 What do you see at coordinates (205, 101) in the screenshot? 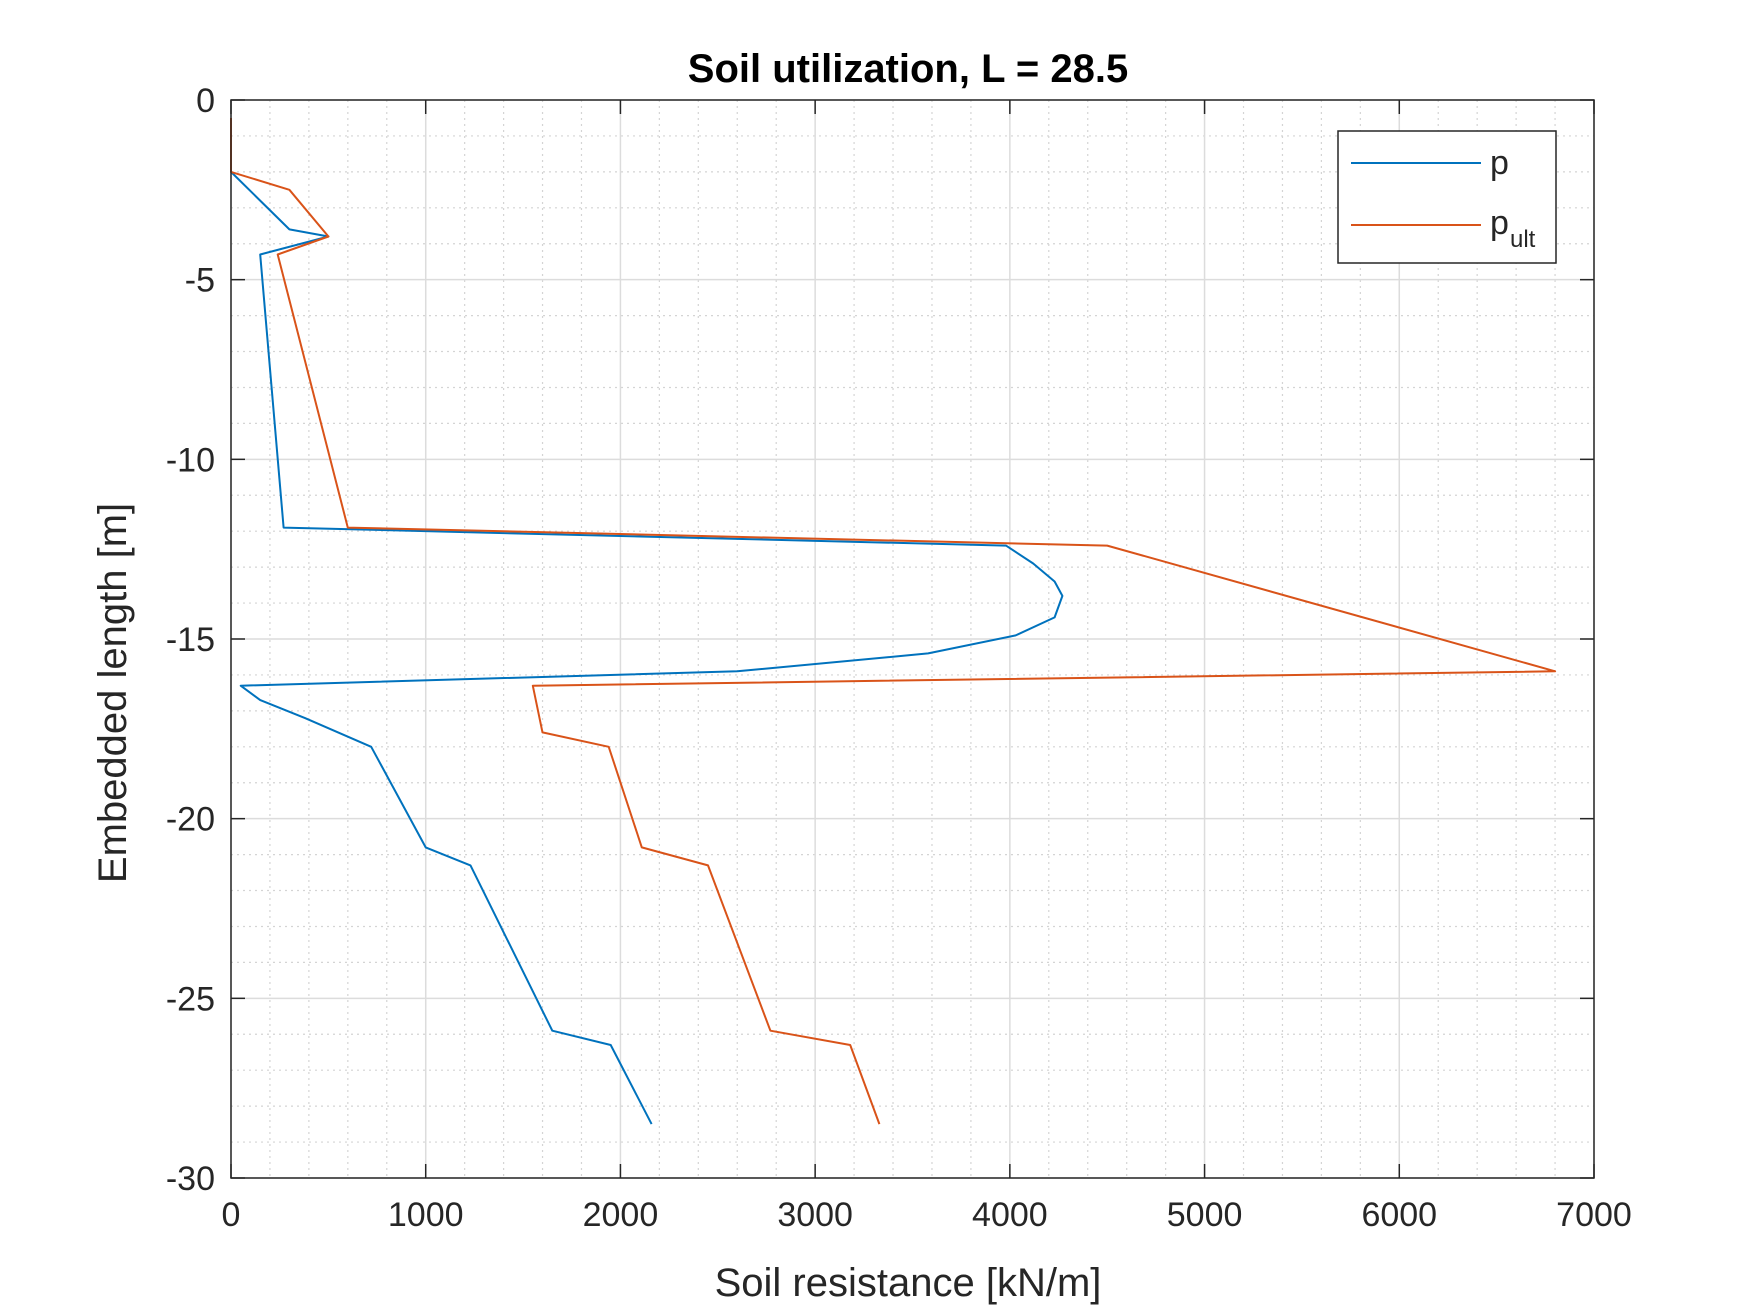
I see `y-tick-label: 0` at bounding box center [205, 101].